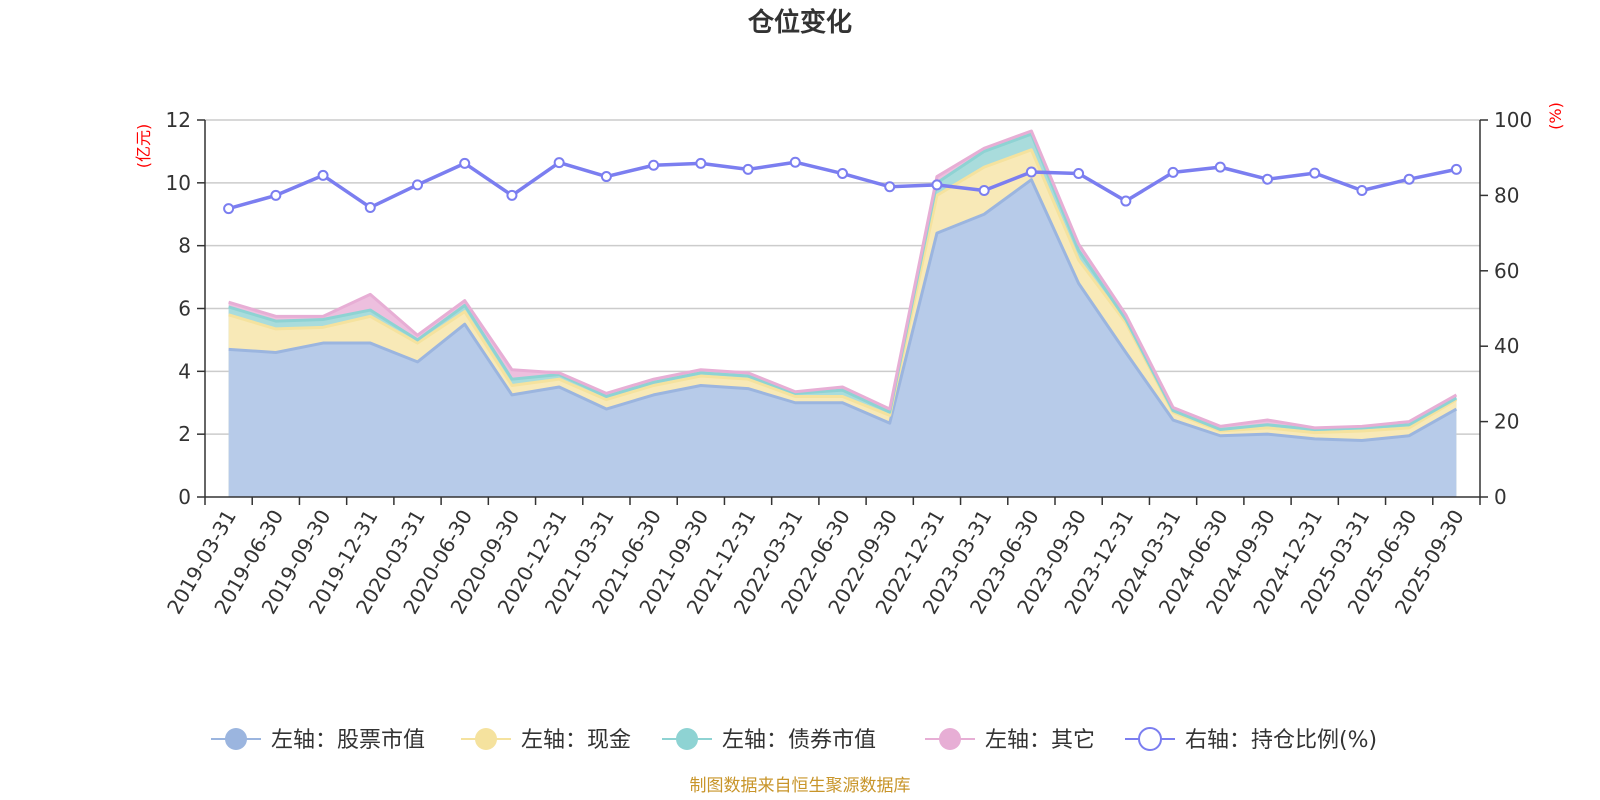  I want to click on left-tick-label: 2, so click(184, 434).